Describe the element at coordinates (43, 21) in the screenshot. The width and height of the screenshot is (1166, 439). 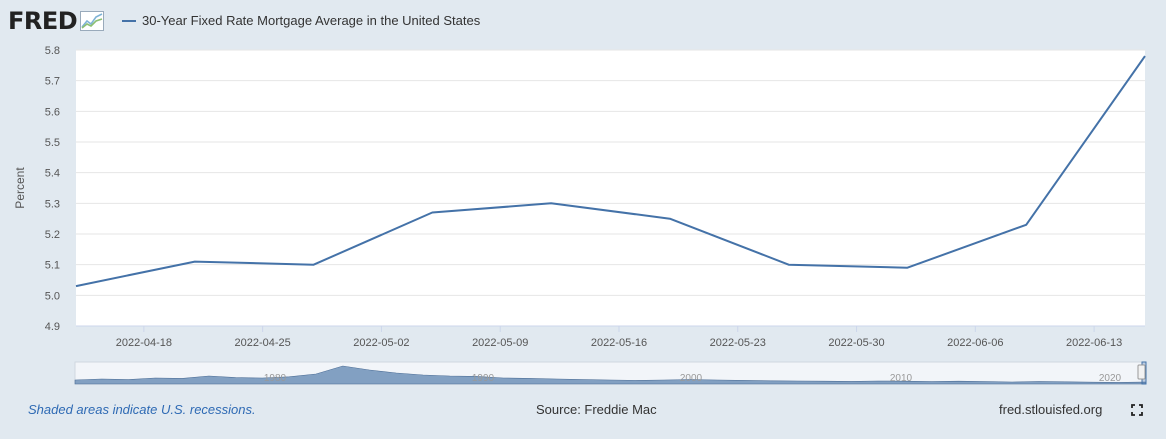
I see `fred-logo-text: FRED` at that location.